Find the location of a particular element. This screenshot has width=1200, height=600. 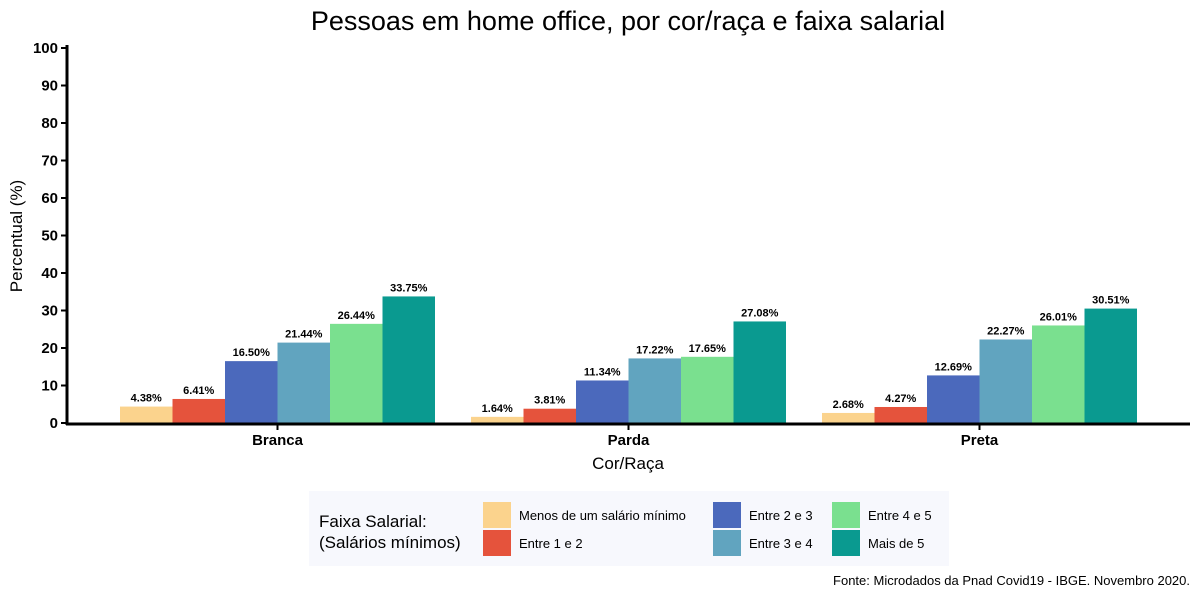

bar-value-label: 4.38% is located at coordinates (146, 399).